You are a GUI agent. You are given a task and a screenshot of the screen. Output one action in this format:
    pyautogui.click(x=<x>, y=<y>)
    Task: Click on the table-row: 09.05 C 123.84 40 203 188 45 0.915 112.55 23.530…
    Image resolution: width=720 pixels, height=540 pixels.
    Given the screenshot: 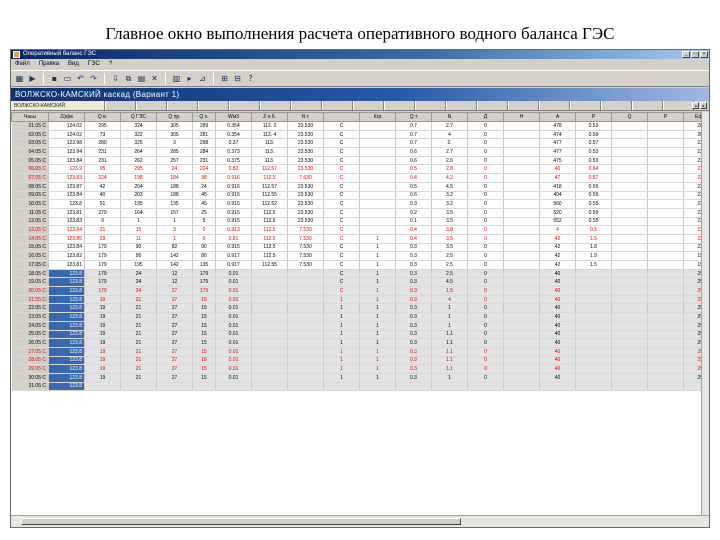 What is the action you would take?
    pyautogui.click(x=360, y=196)
    